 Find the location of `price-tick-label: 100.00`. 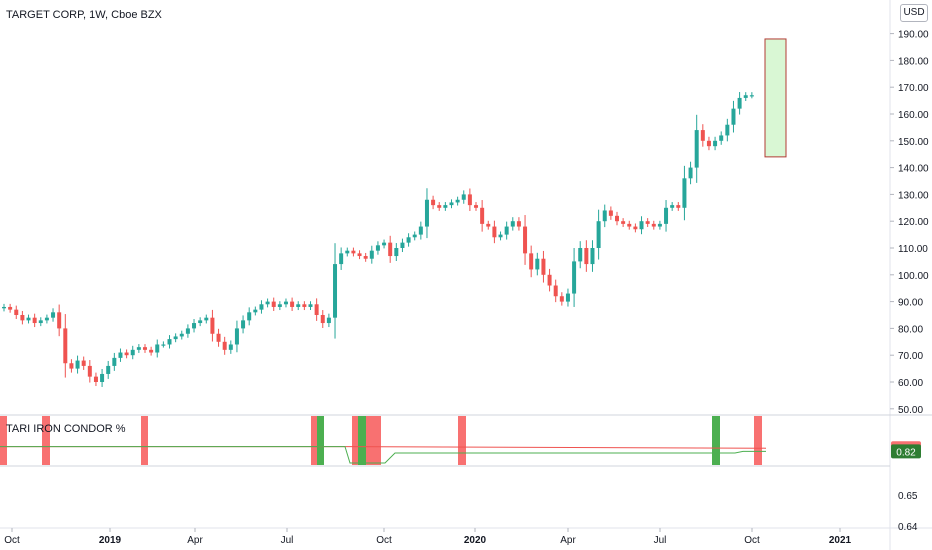

price-tick-label: 100.00 is located at coordinates (913, 276).